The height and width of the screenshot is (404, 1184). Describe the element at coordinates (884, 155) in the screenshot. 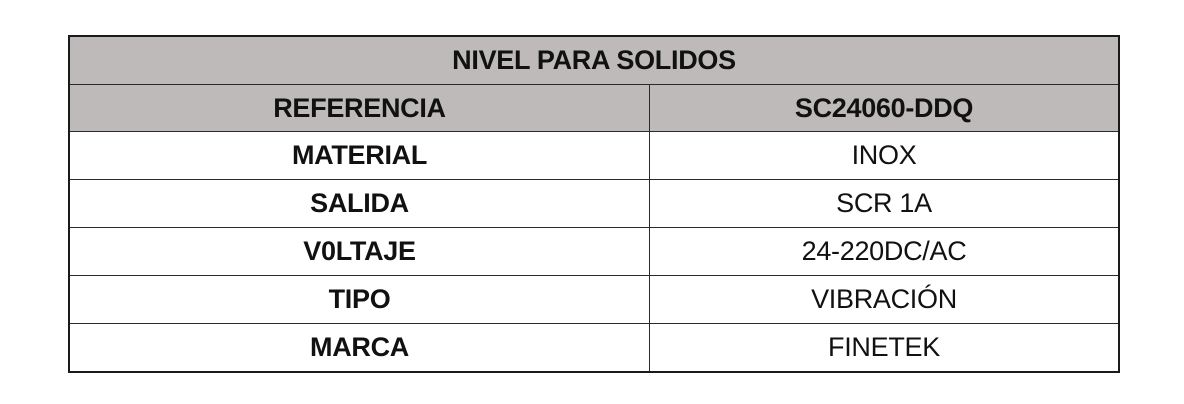

I see `row-value: INOX` at that location.